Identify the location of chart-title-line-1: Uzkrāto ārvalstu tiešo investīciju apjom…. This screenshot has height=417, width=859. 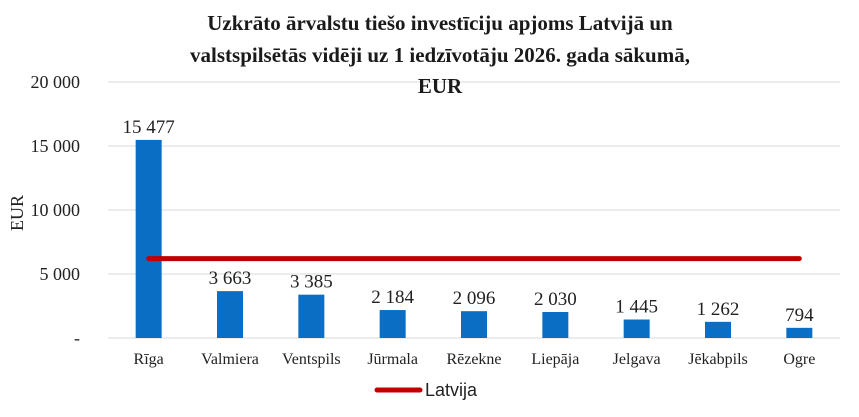
(440, 23).